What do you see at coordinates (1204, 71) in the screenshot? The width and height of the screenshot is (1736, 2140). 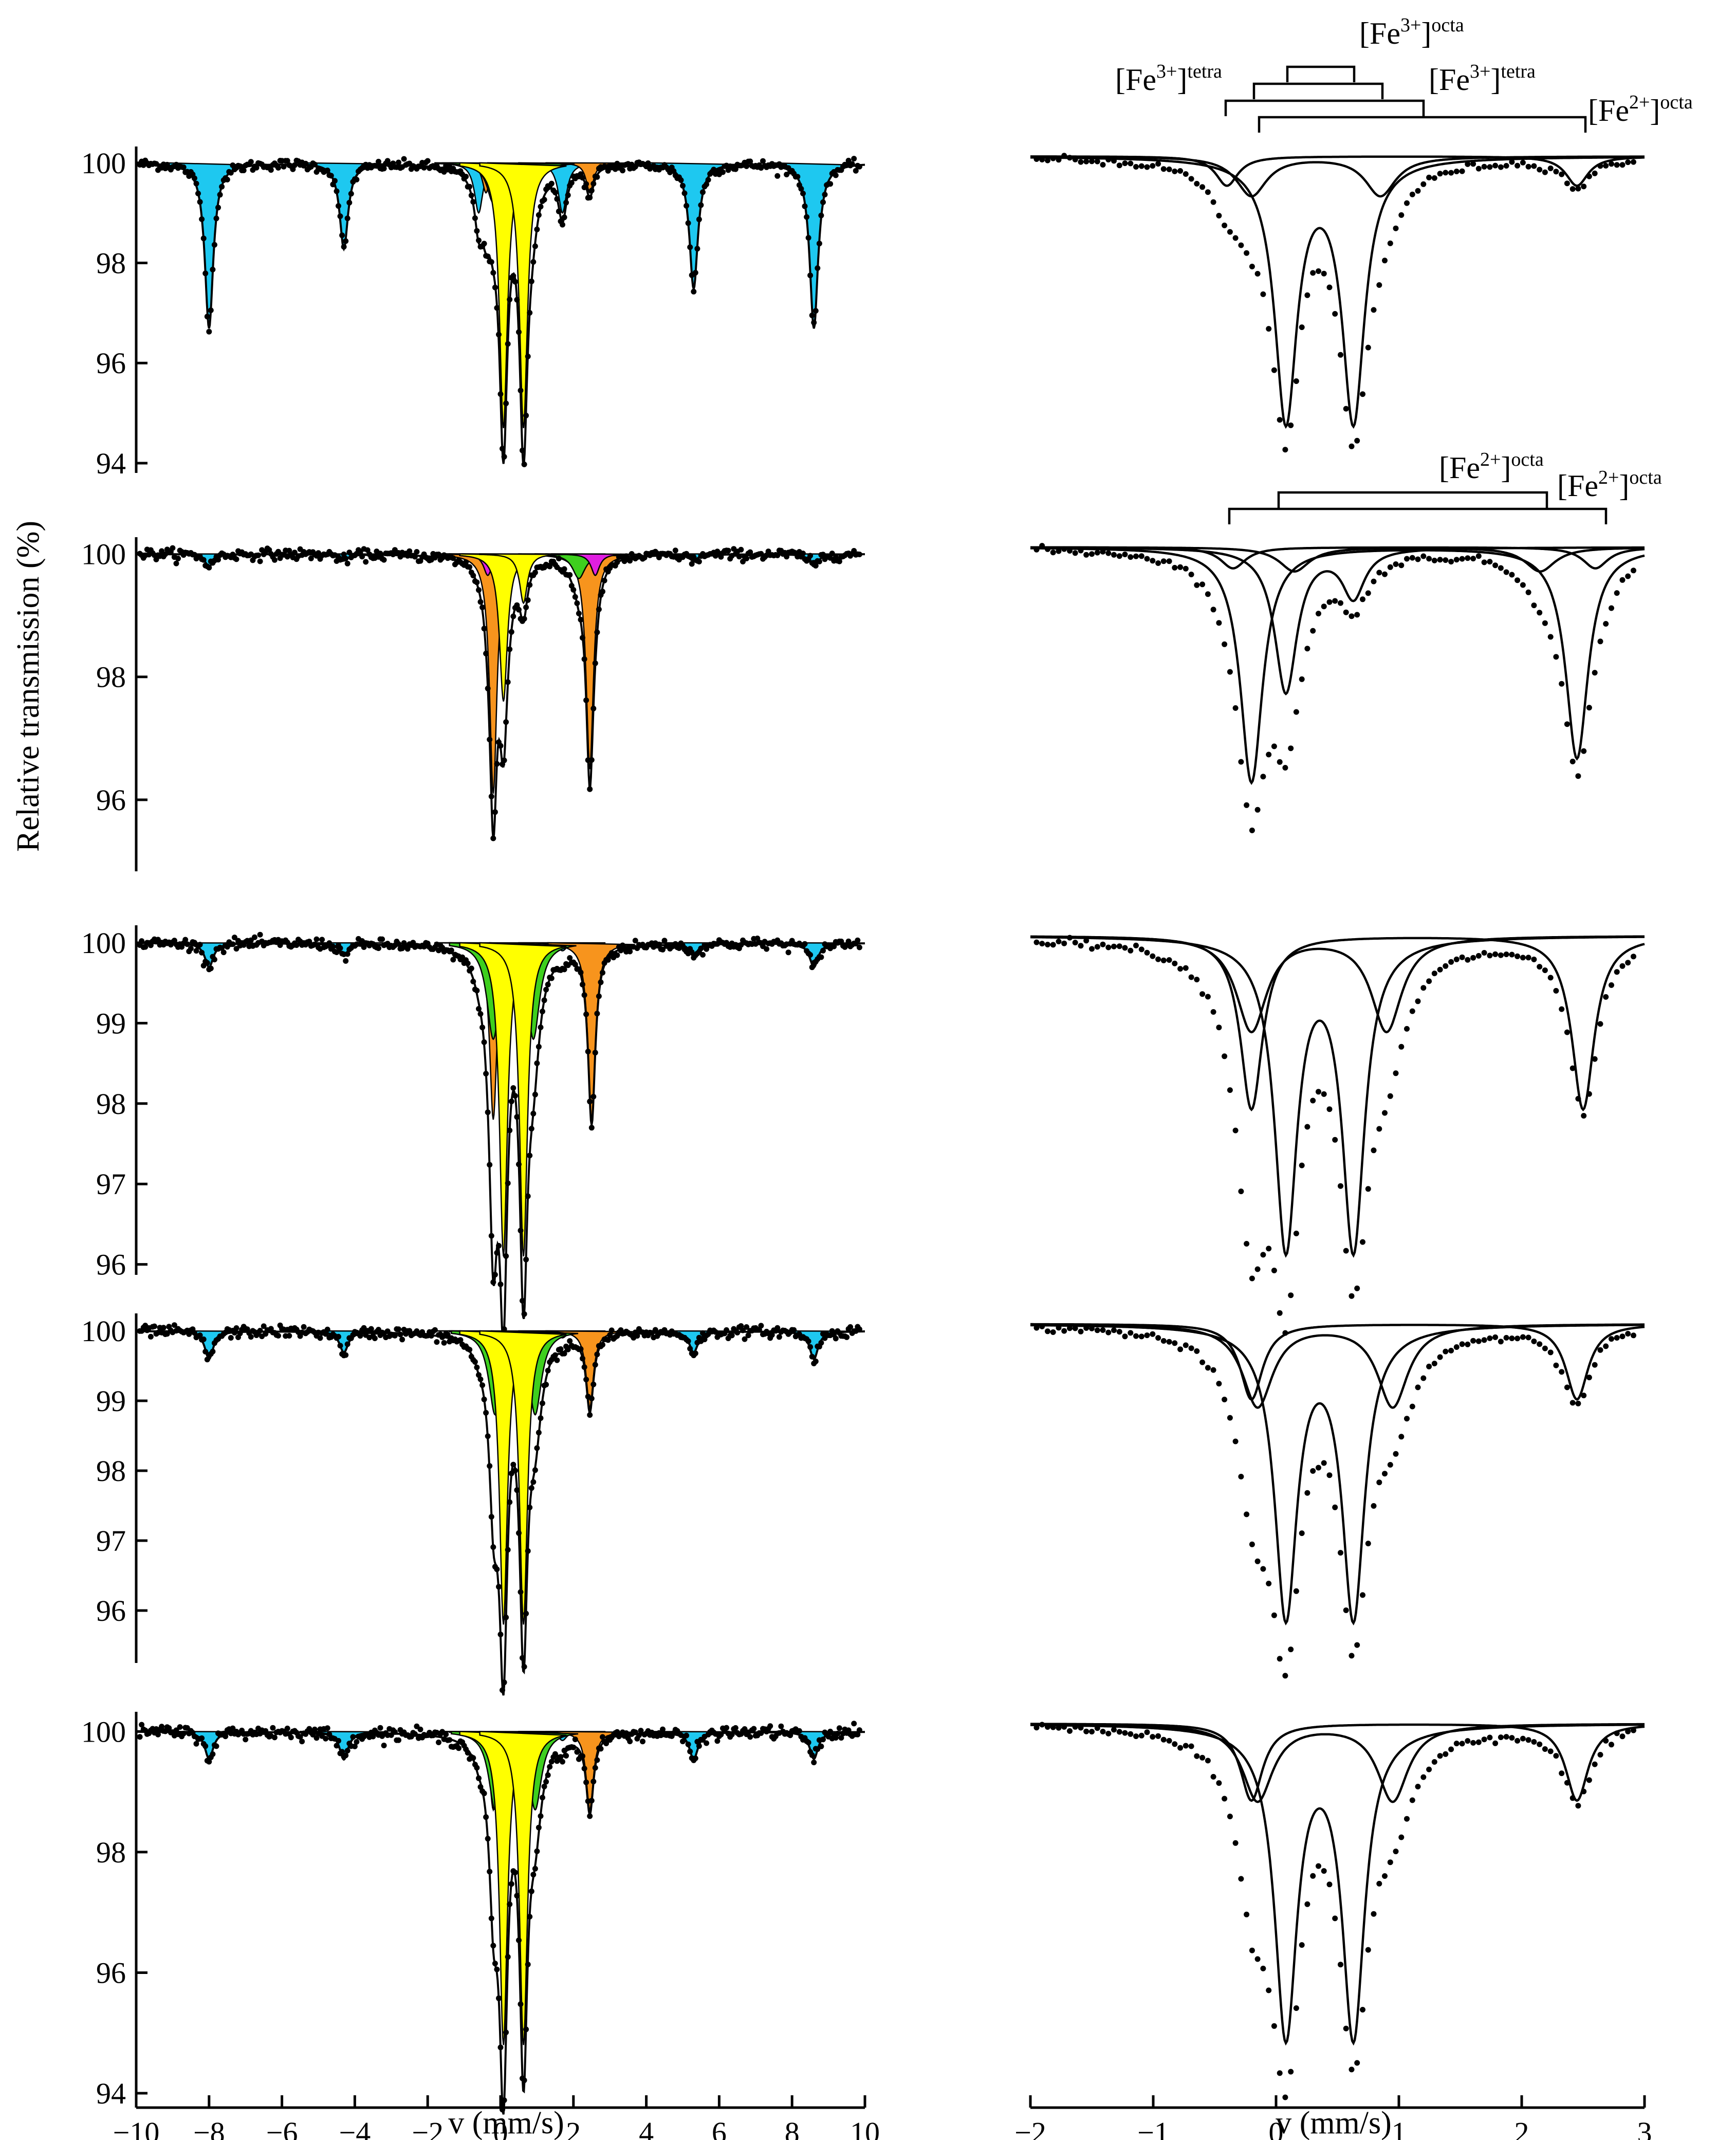 I see `site-label-site: tetra` at bounding box center [1204, 71].